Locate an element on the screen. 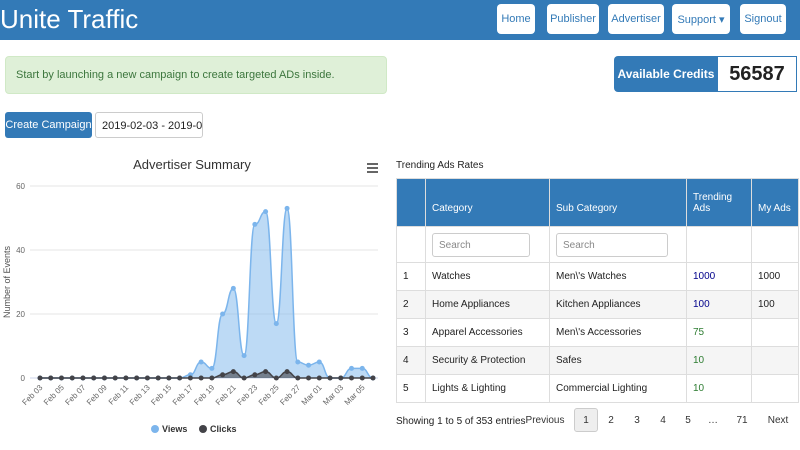 This screenshot has width=800, height=450. table-cell: Commercial Lighting is located at coordinates (618, 388).